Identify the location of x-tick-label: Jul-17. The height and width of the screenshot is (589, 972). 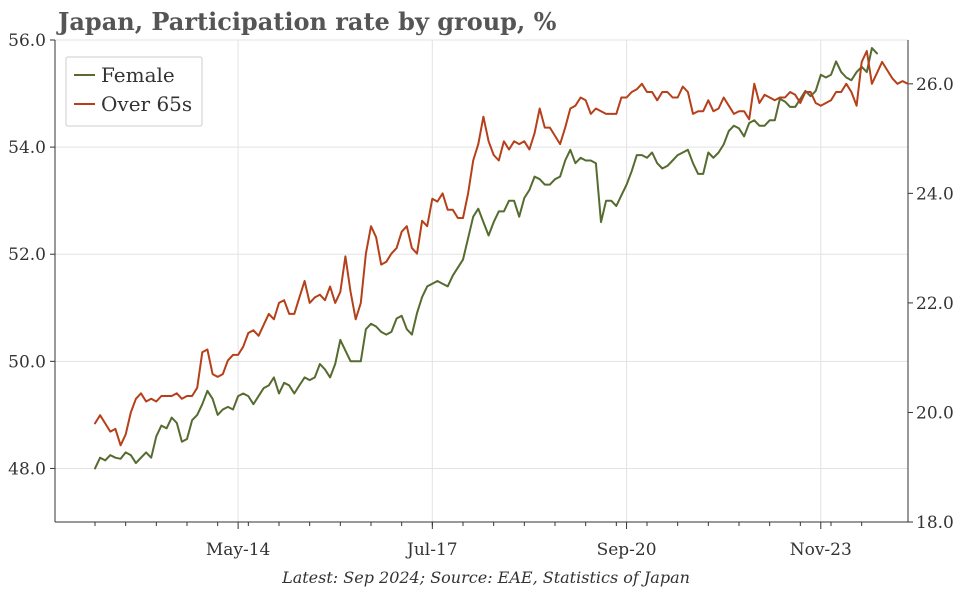
(431, 550).